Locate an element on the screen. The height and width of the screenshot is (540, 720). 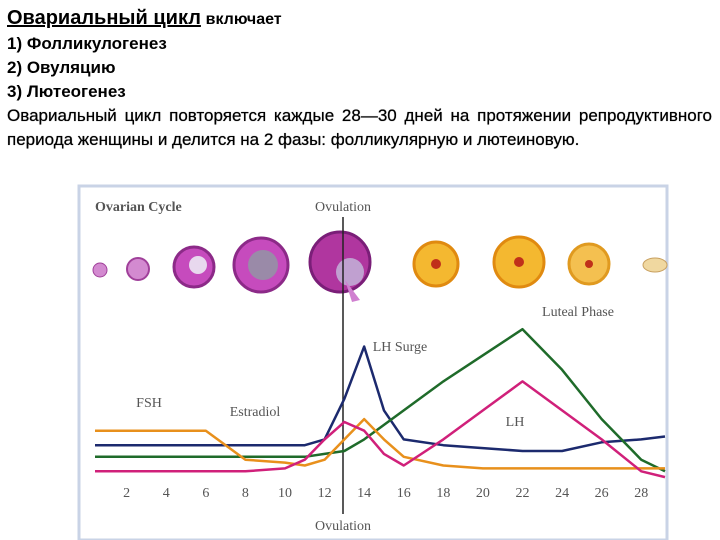
x-tick-label: 20 is located at coordinates (483, 493).